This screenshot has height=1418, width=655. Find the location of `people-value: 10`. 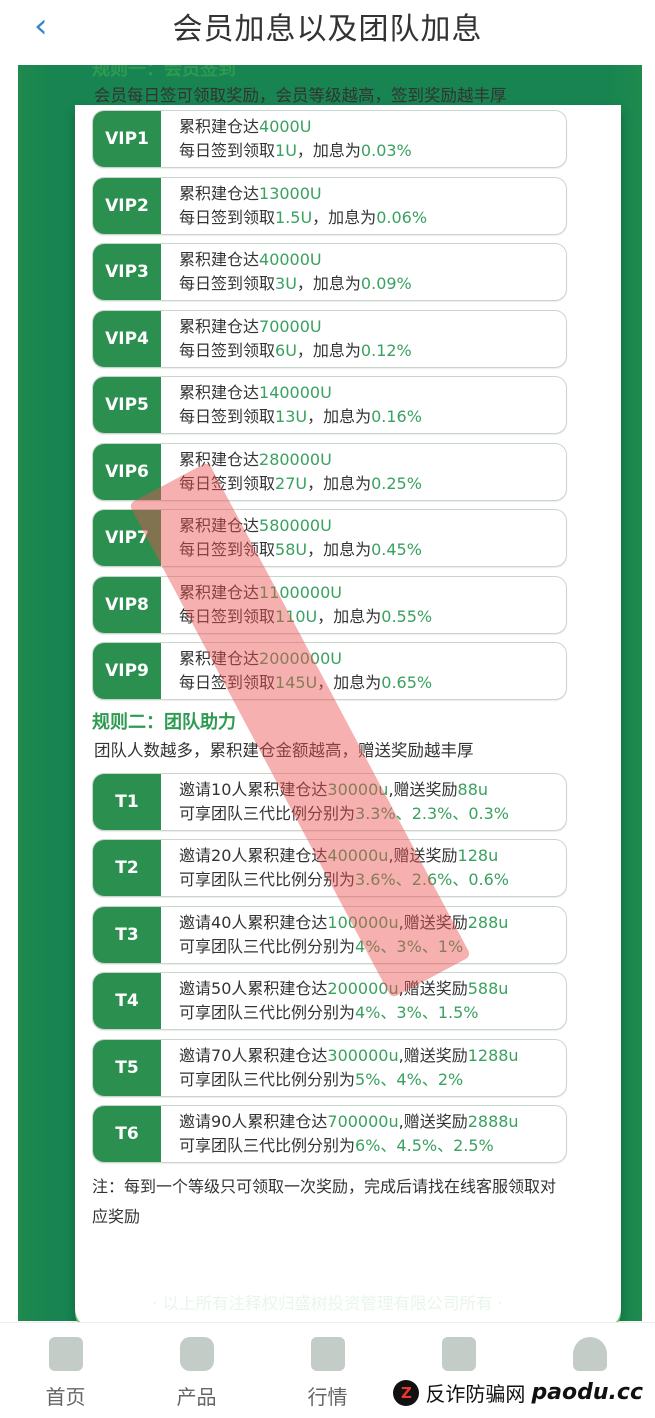

people-value: 10 is located at coordinates (221, 789).